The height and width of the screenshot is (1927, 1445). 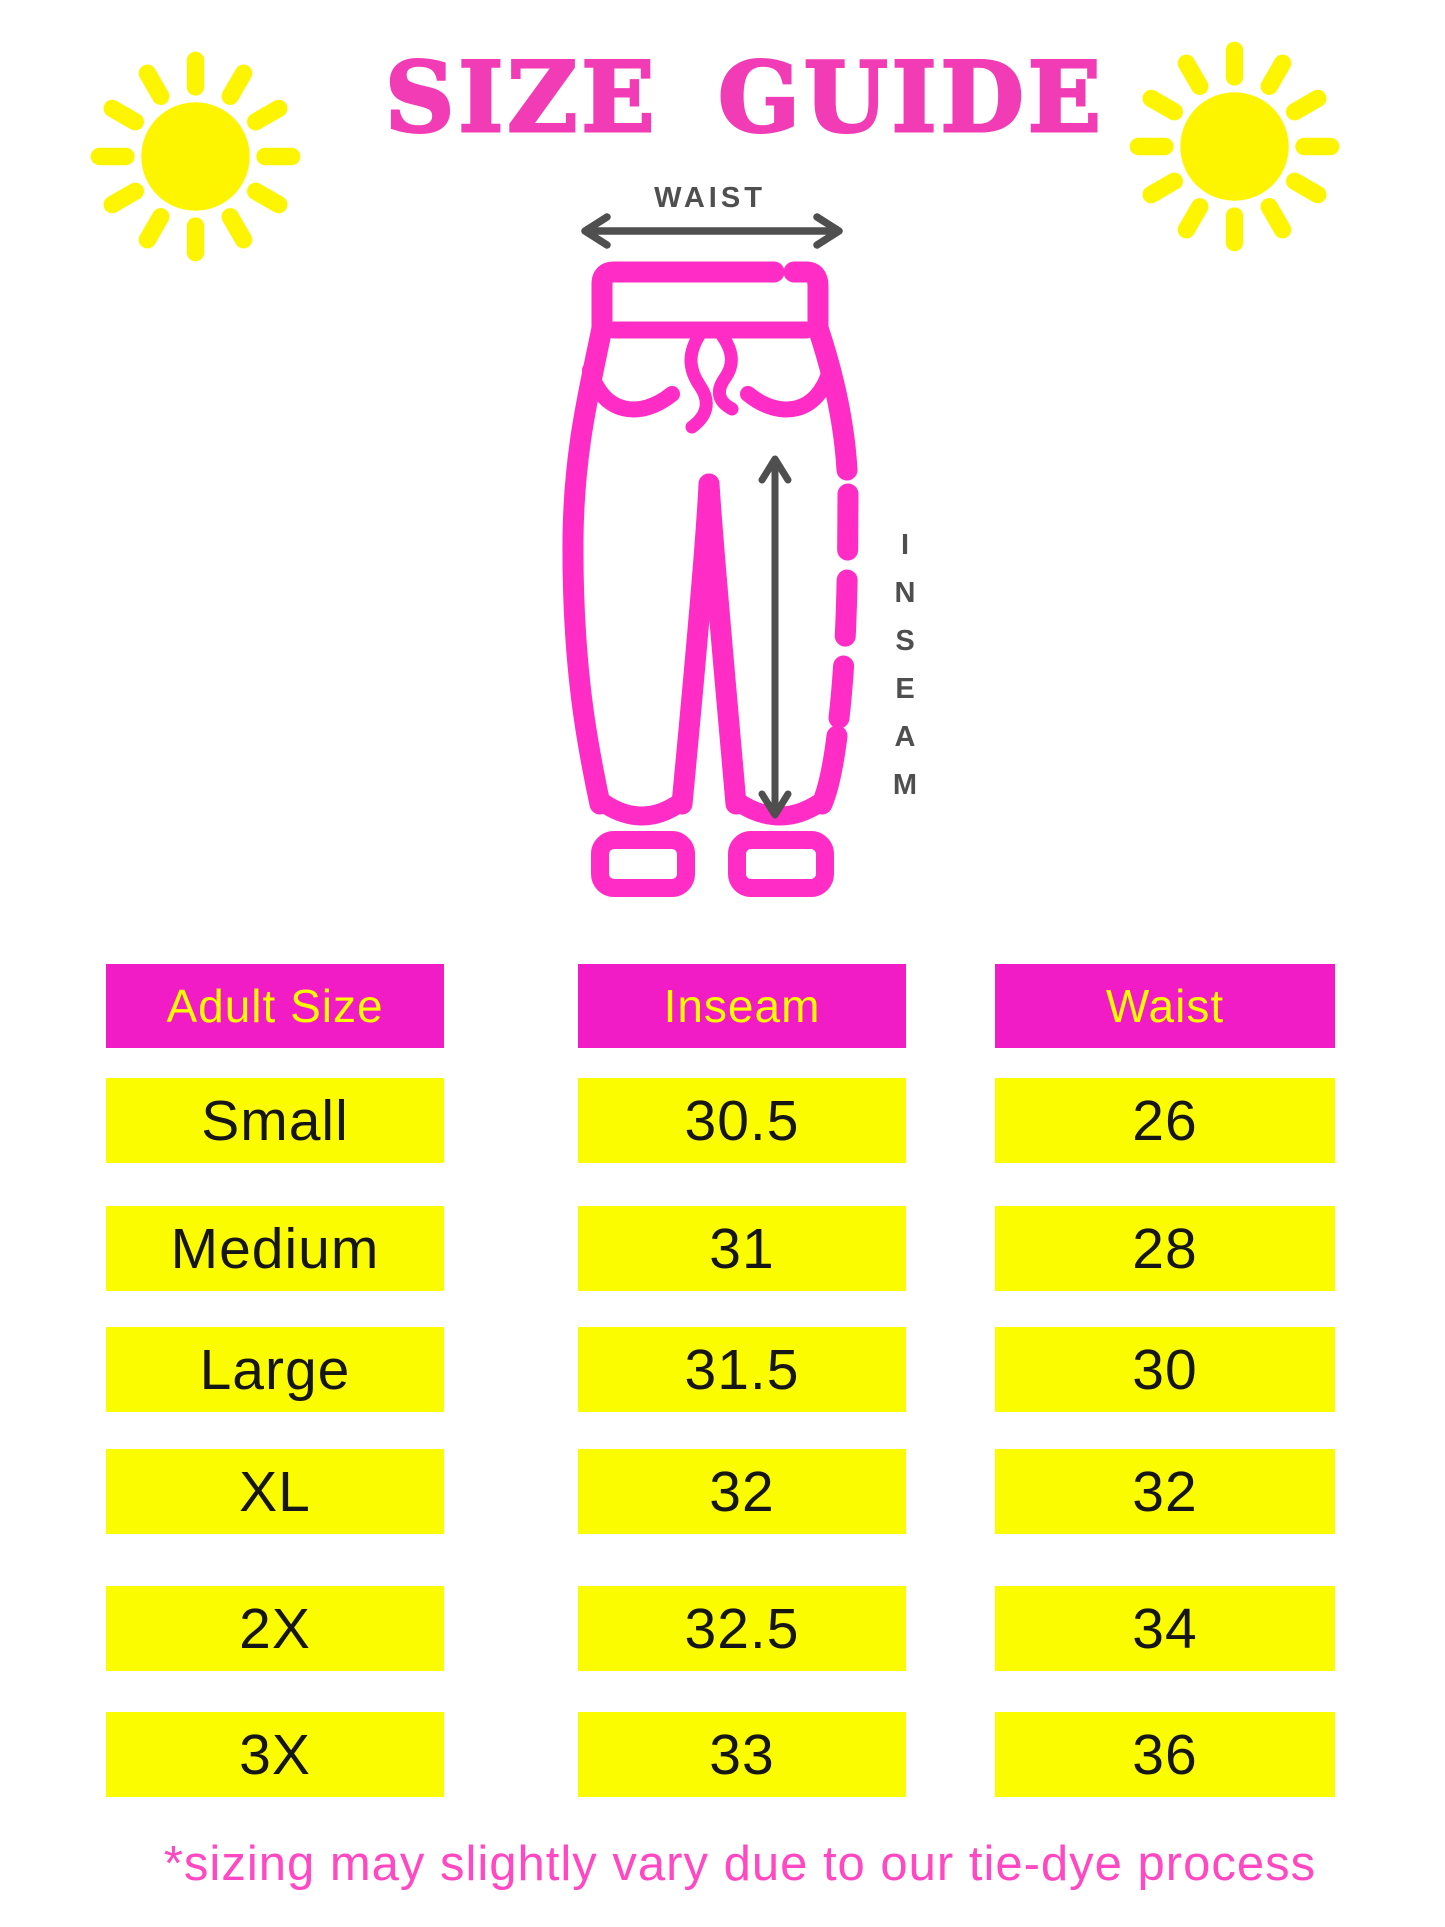 What do you see at coordinates (1165, 1628) in the screenshot?
I see `waist-cell: 34` at bounding box center [1165, 1628].